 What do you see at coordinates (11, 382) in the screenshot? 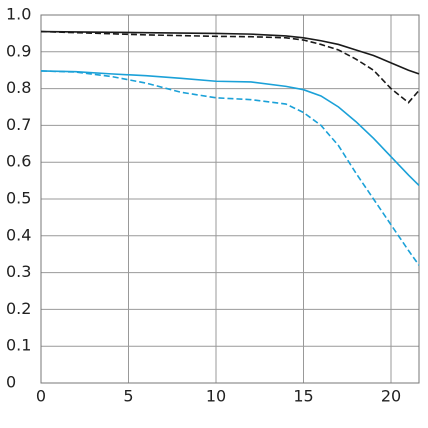
I see `y-tick-label: 0` at bounding box center [11, 382].